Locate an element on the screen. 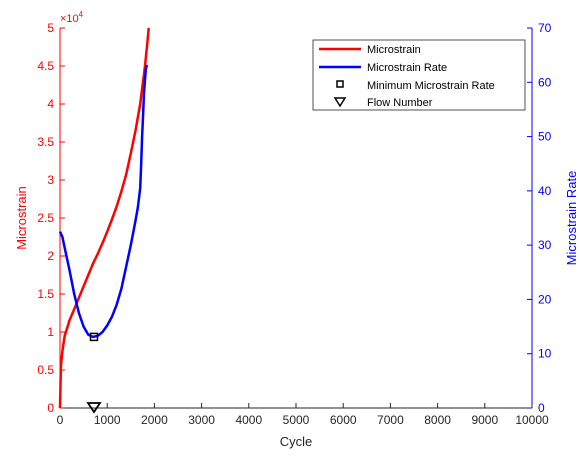 The image size is (580, 459). y-axis-left-multiplier: ×10⁴ is located at coordinates (72, 17).